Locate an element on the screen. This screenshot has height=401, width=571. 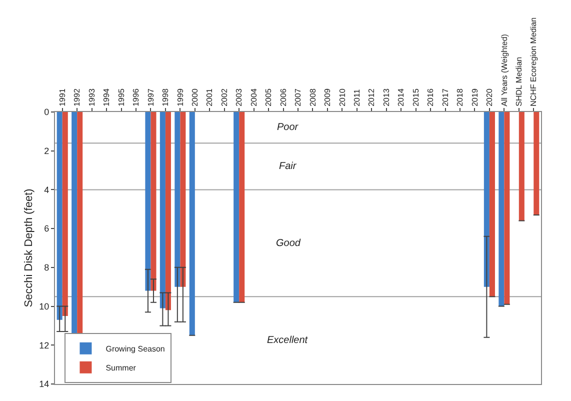
x-tick-label: 2002 is located at coordinates (224, 97).